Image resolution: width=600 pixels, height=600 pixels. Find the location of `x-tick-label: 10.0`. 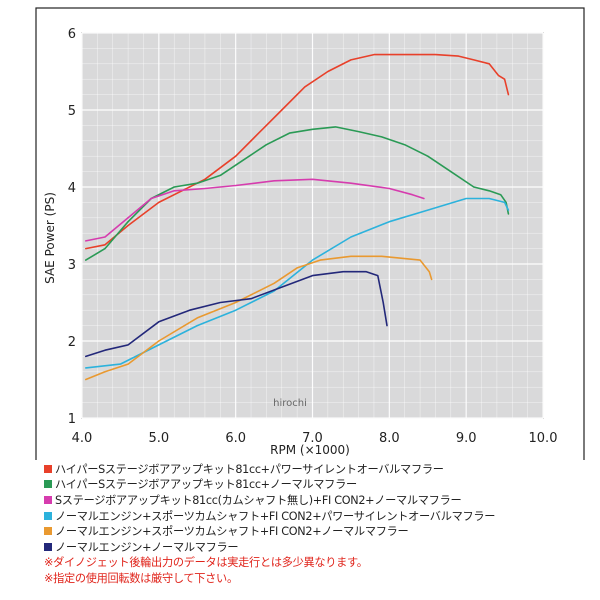

x-tick-label: 10.0 is located at coordinates (543, 438).